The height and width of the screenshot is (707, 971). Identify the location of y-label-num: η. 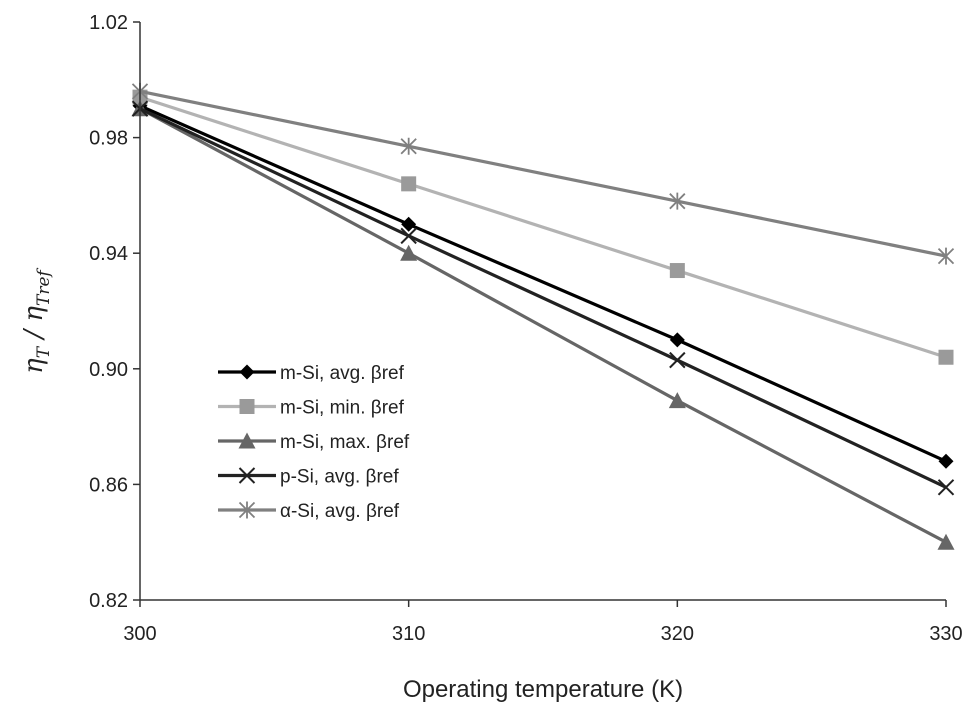
(34, 366).